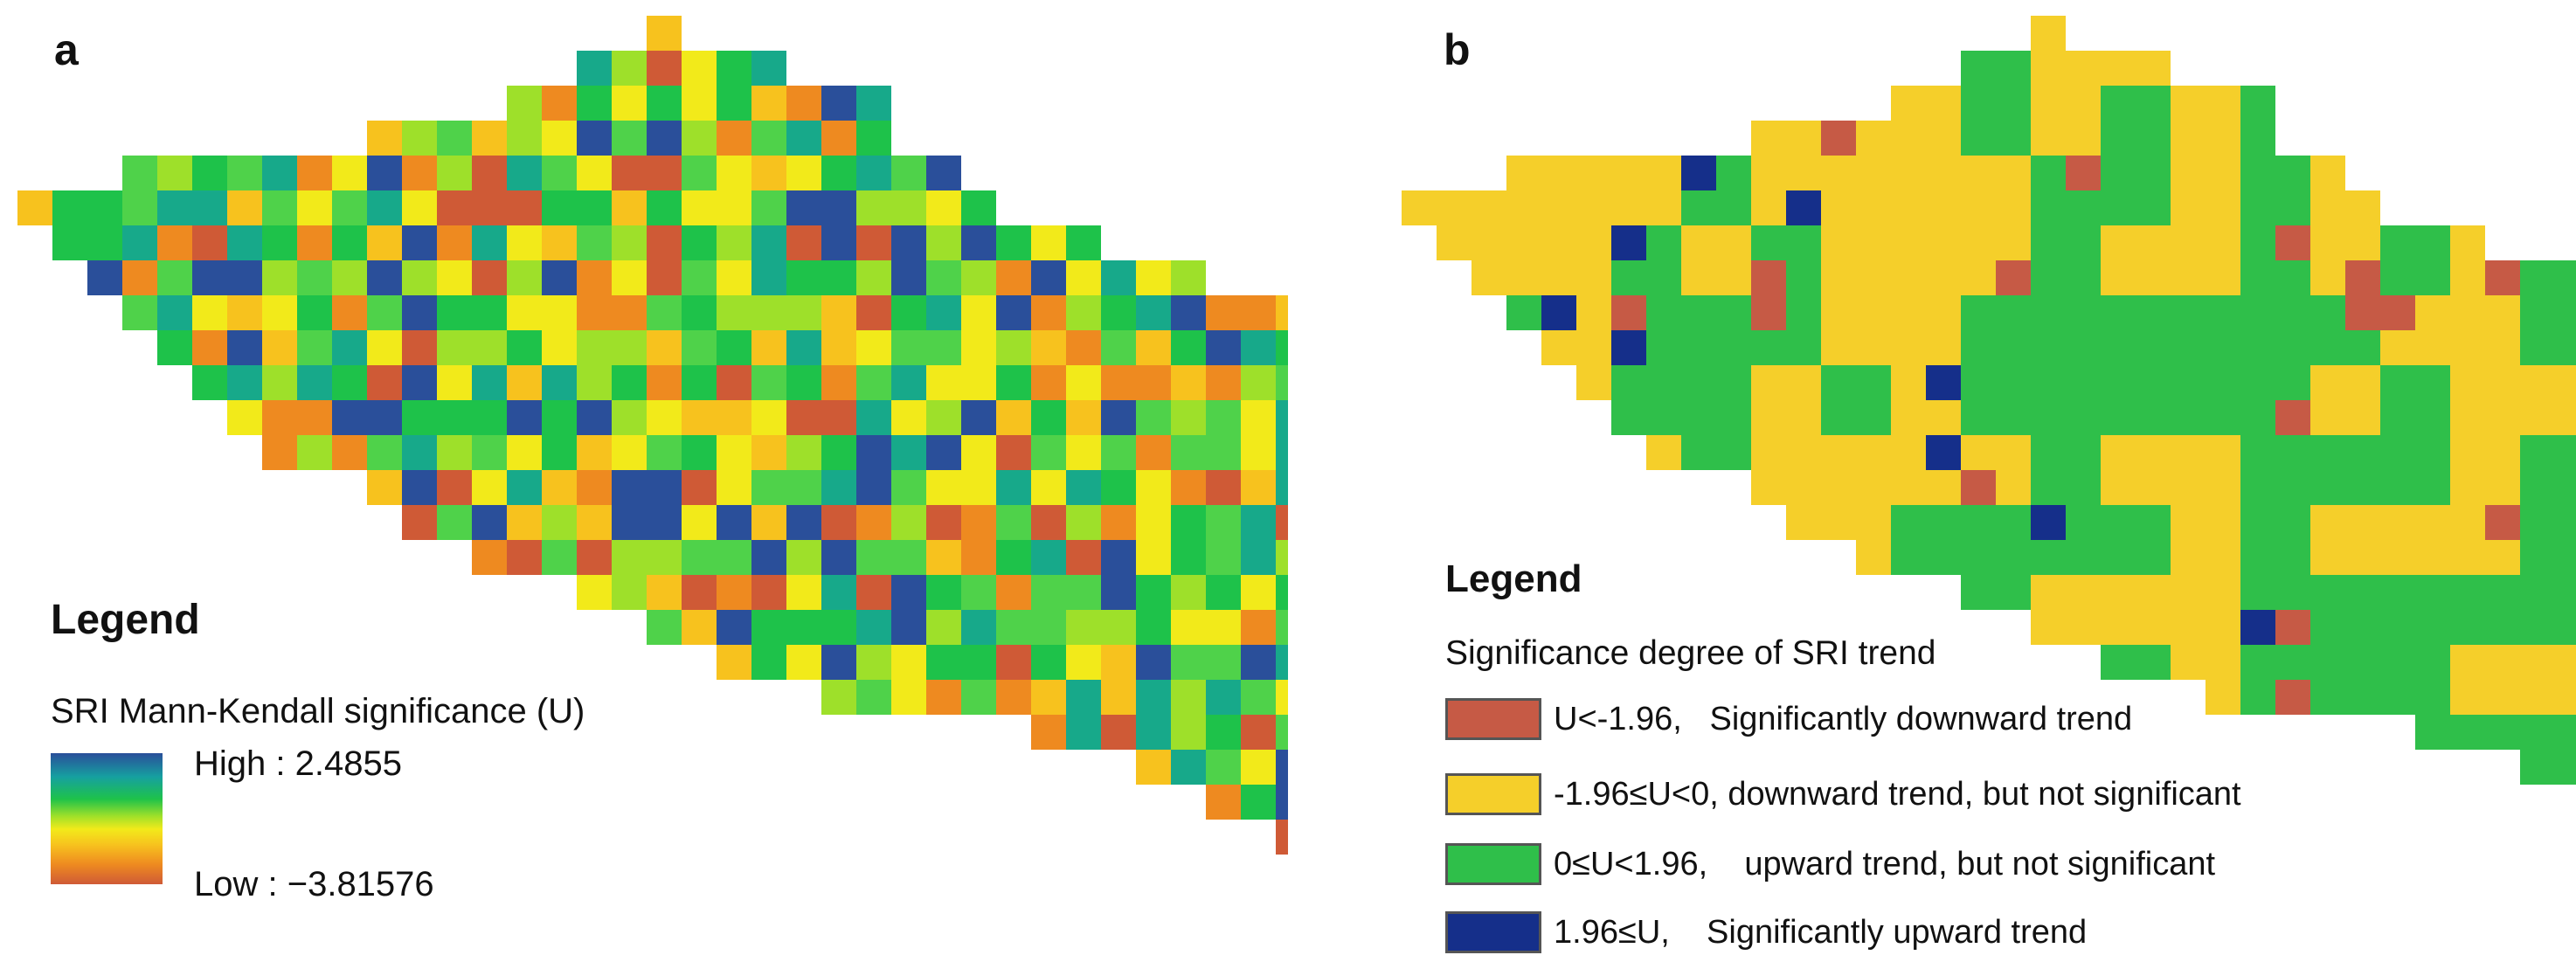 Image resolution: width=2576 pixels, height=962 pixels. What do you see at coordinates (1788, 719) in the screenshot?
I see `legend-item-significant-down: U<-1.96, Significantly downward trend` at bounding box center [1788, 719].